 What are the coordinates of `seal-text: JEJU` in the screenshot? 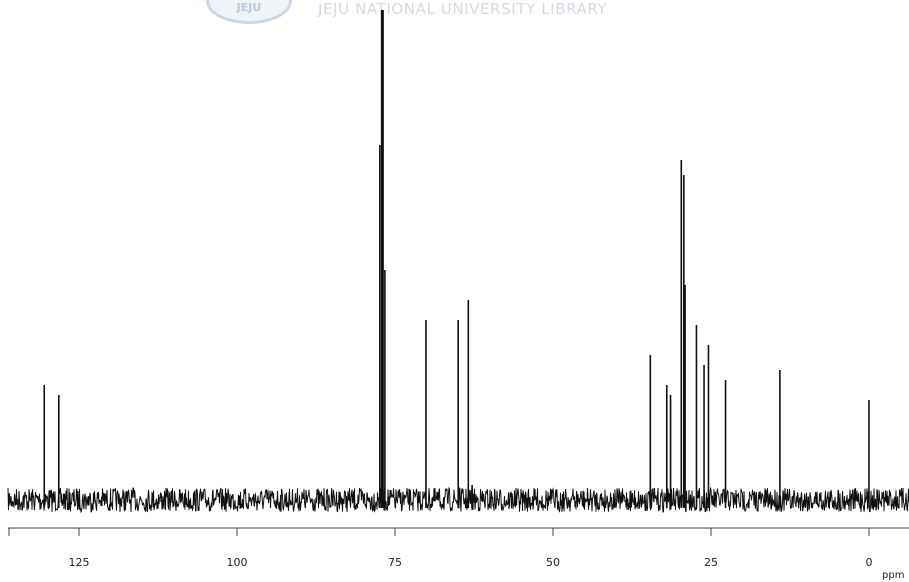 It's located at (249, 7).